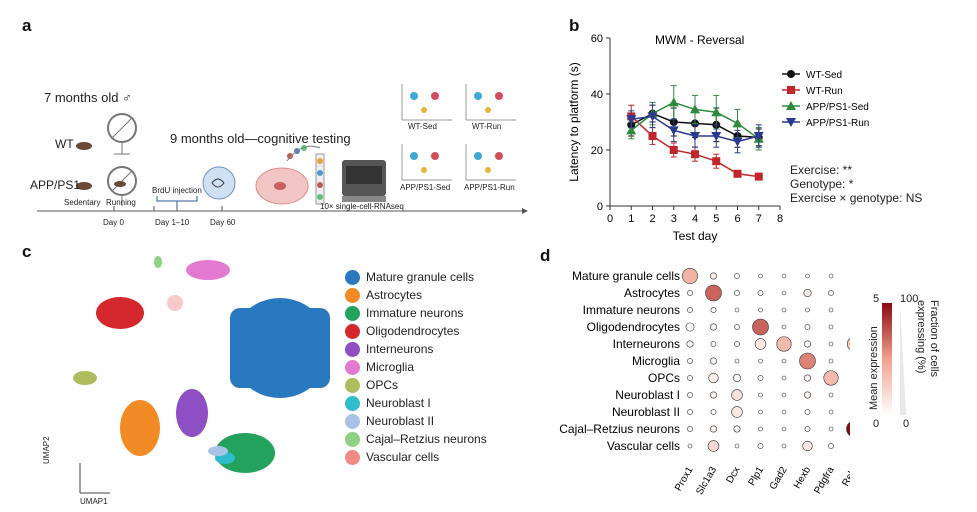 The image size is (977, 512). Describe the element at coordinates (458, 132) in the screenshot. I see `mini-umap-plots` at that location.